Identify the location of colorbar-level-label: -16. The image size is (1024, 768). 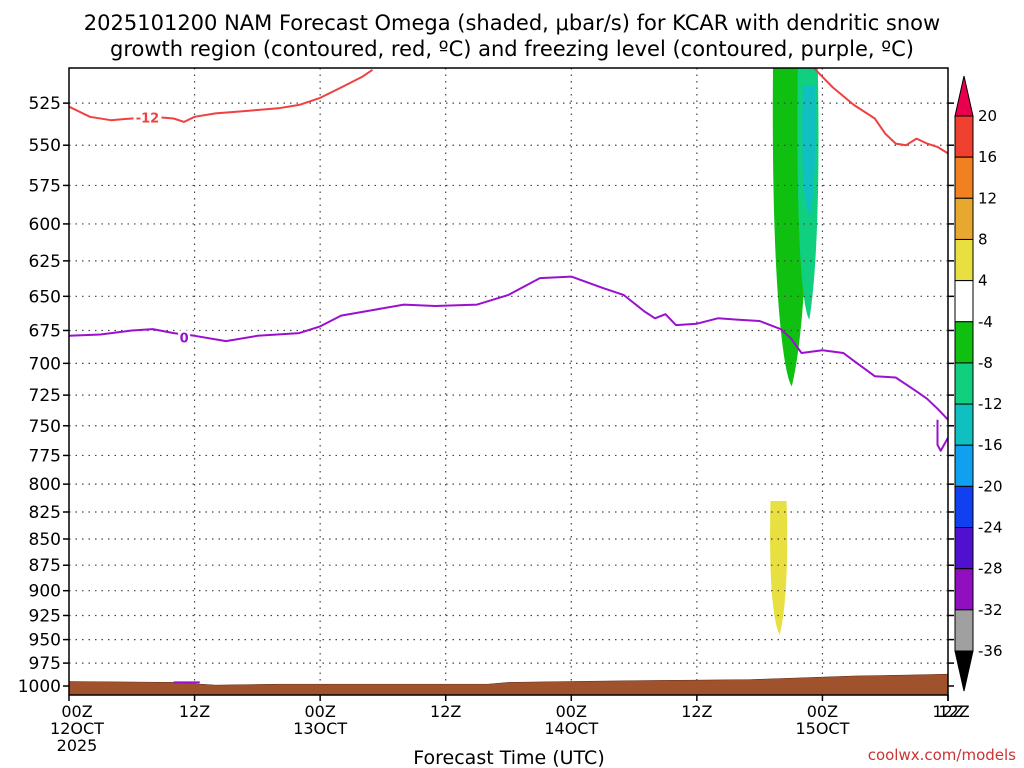
(990, 445).